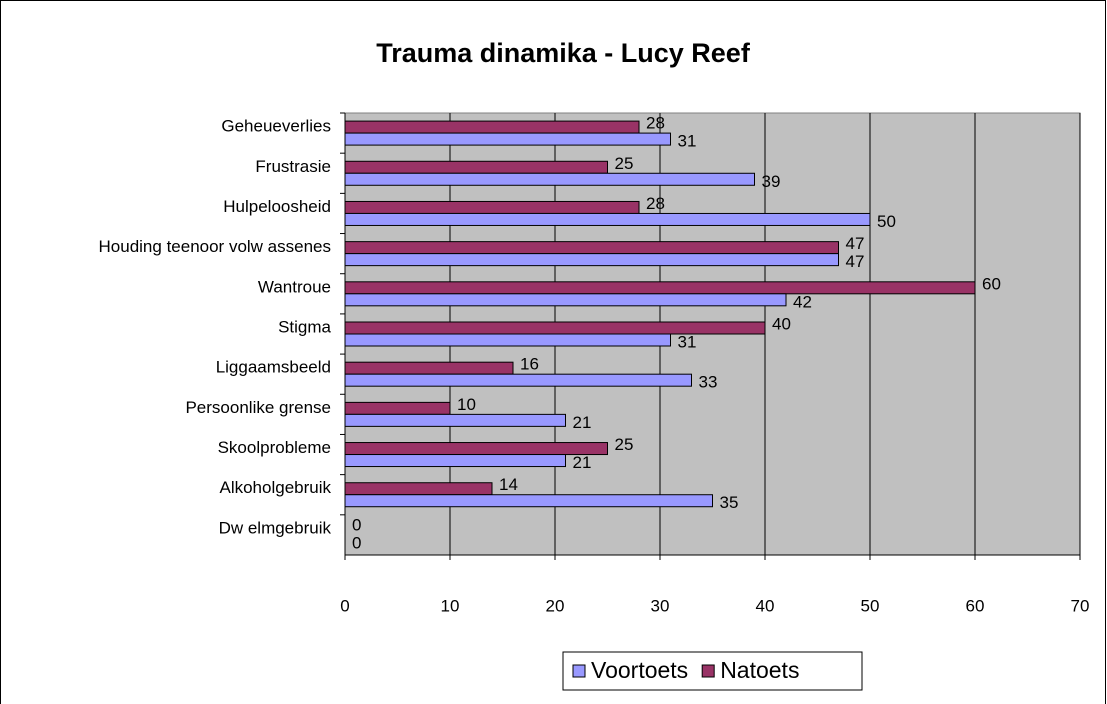 This screenshot has width=1107, height=704. Describe the element at coordinates (294, 286) in the screenshot. I see `y-tick-label: Wantroue` at that location.